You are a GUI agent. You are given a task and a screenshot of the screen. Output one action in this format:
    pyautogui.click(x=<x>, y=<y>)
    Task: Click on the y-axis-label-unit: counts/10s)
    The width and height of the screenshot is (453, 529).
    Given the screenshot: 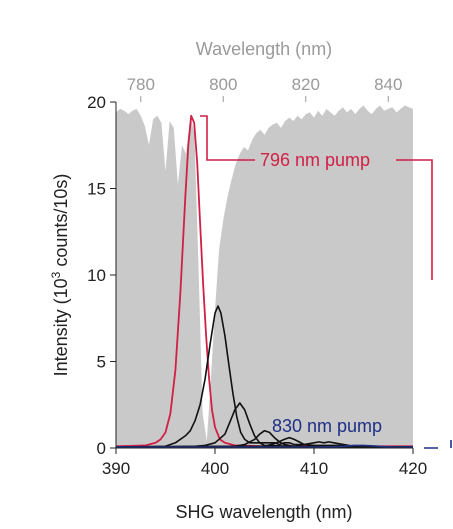 What is the action you would take?
    pyautogui.click(x=61, y=223)
    